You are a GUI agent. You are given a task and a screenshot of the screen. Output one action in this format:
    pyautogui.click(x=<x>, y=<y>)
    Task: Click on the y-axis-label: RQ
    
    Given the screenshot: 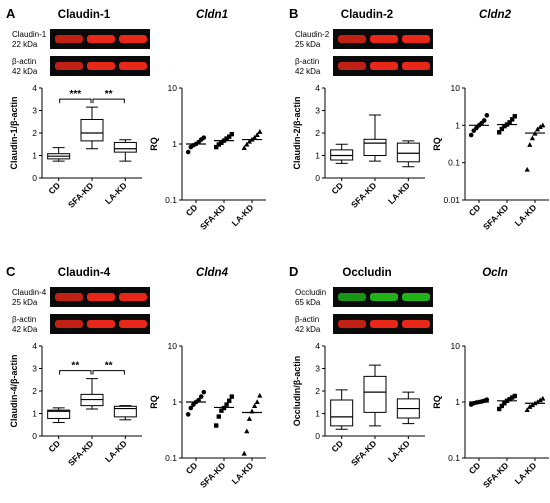 What is the action you would take?
    pyautogui.click(x=154, y=402)
    